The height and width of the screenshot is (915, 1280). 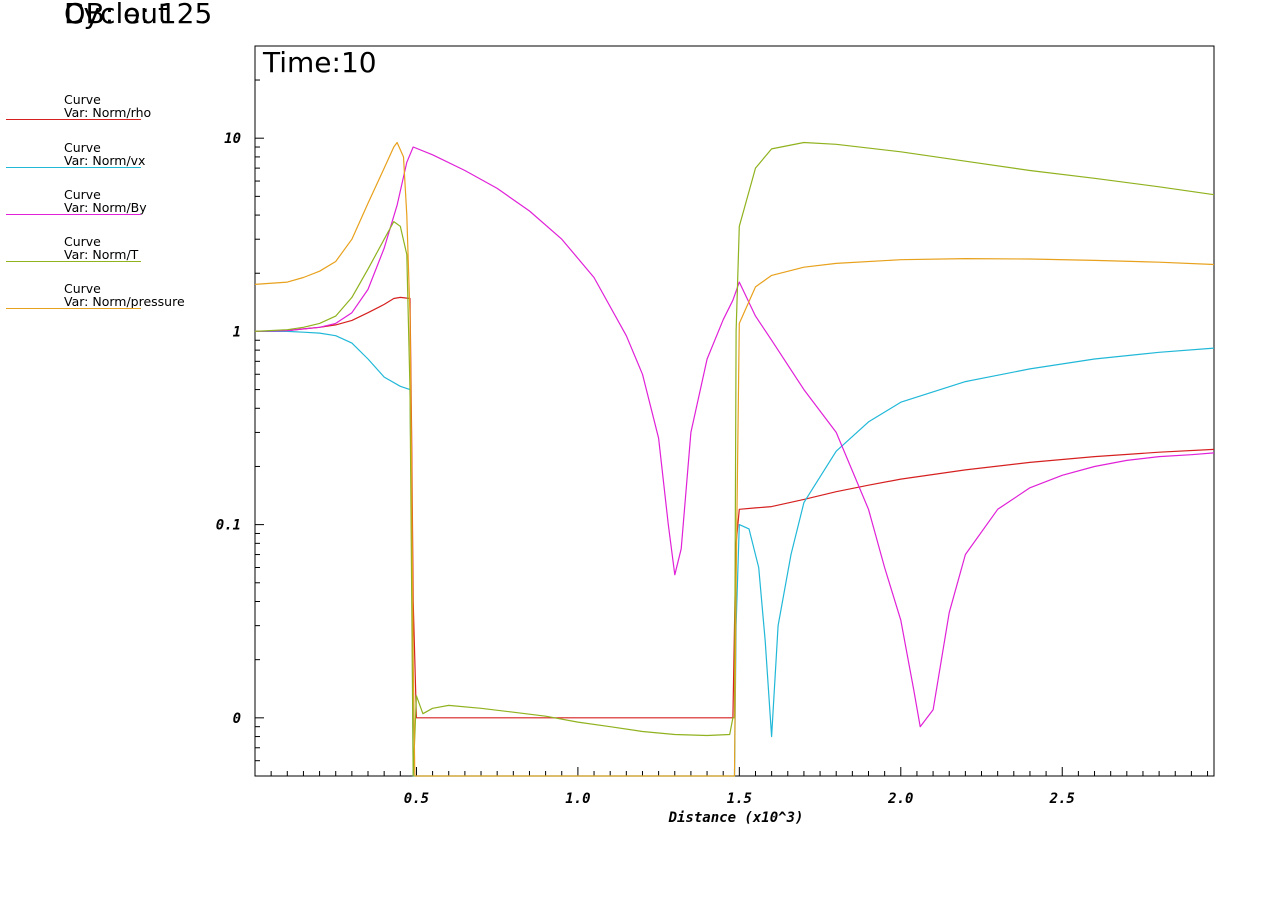 I want to click on legend-var-label: Var: Norm/T, so click(x=101, y=254).